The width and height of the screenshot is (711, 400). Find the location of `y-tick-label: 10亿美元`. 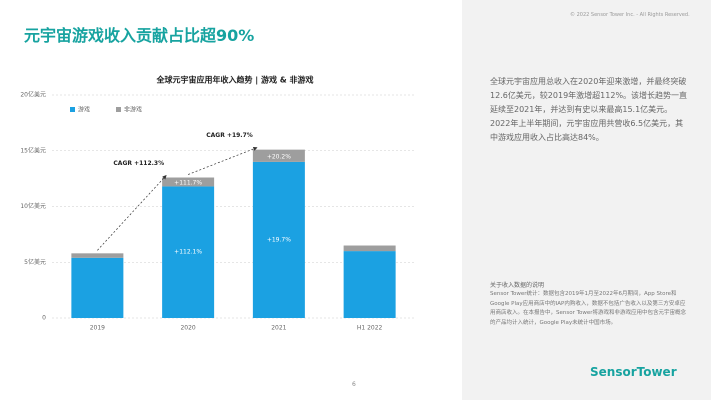

y-tick-label: 10亿美元 is located at coordinates (33, 206).